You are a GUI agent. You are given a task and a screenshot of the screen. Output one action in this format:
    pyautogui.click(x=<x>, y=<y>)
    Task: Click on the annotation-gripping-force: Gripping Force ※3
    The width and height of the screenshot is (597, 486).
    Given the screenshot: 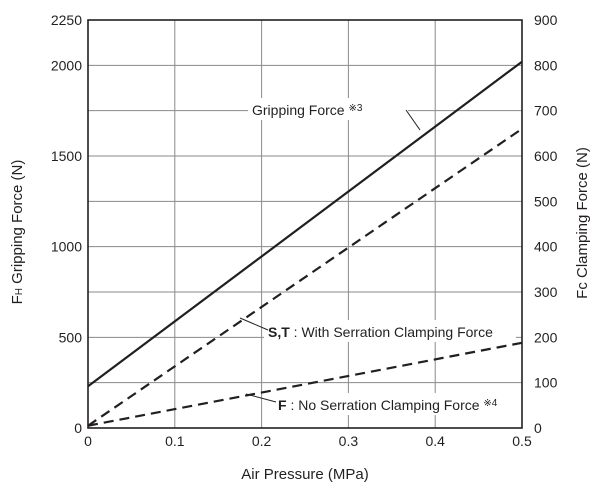 What is the action you would take?
    pyautogui.click(x=334, y=114)
    